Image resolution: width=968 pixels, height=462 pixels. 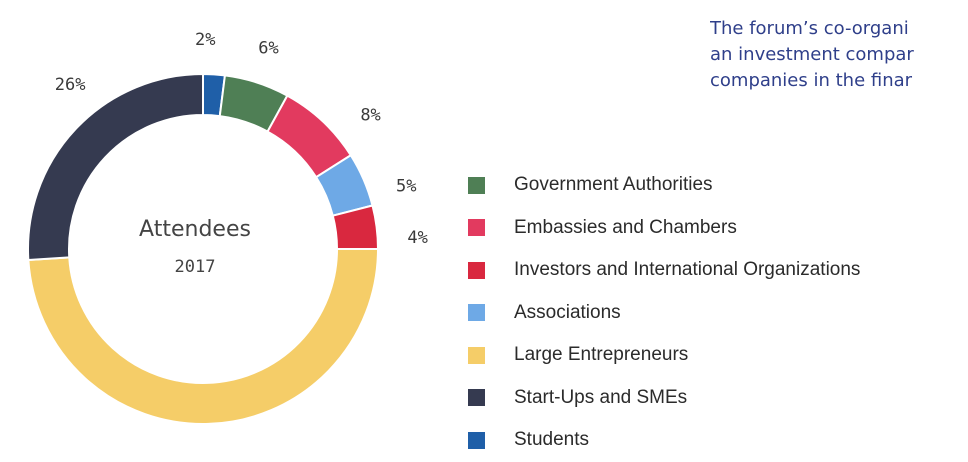 I want to click on slice-percent-label: 5%, so click(x=406, y=186).